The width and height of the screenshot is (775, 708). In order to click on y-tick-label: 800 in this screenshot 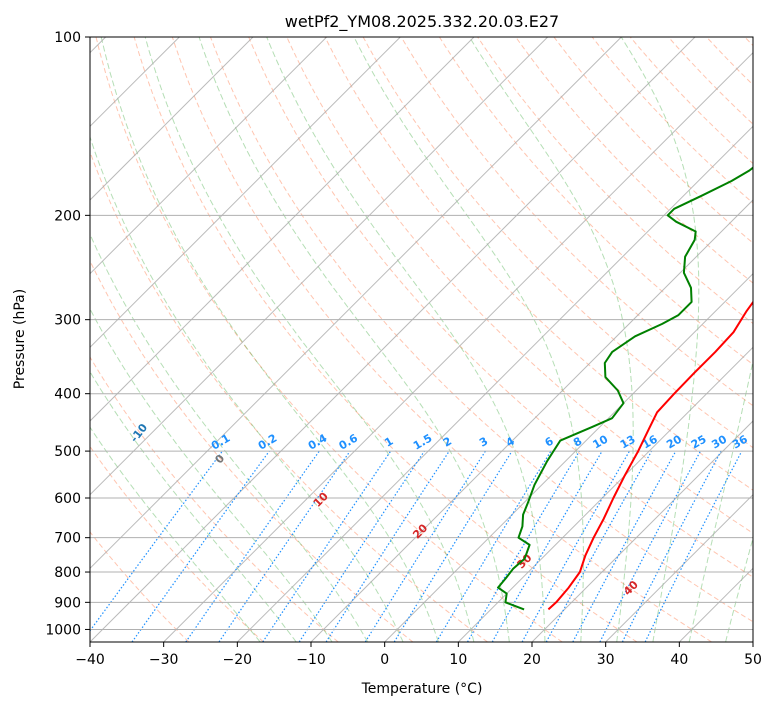, I will do `click(67, 573)`.